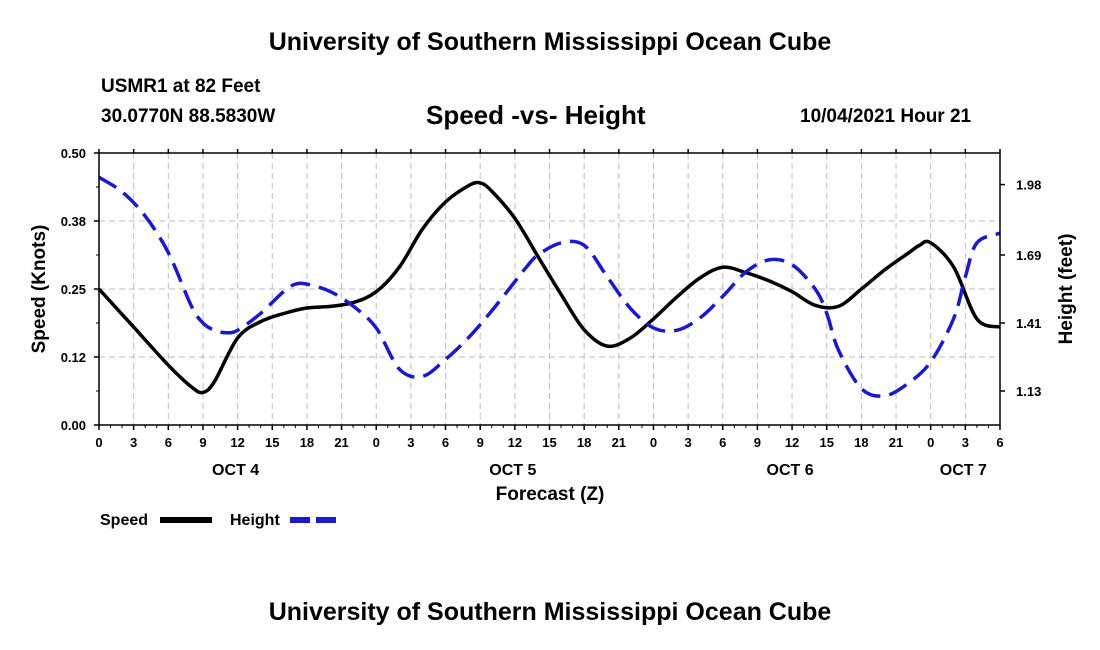 The image size is (1100, 650). Describe the element at coordinates (188, 116) in the screenshot. I see `coordinates-label: 30.0770N 88.5830W` at that location.